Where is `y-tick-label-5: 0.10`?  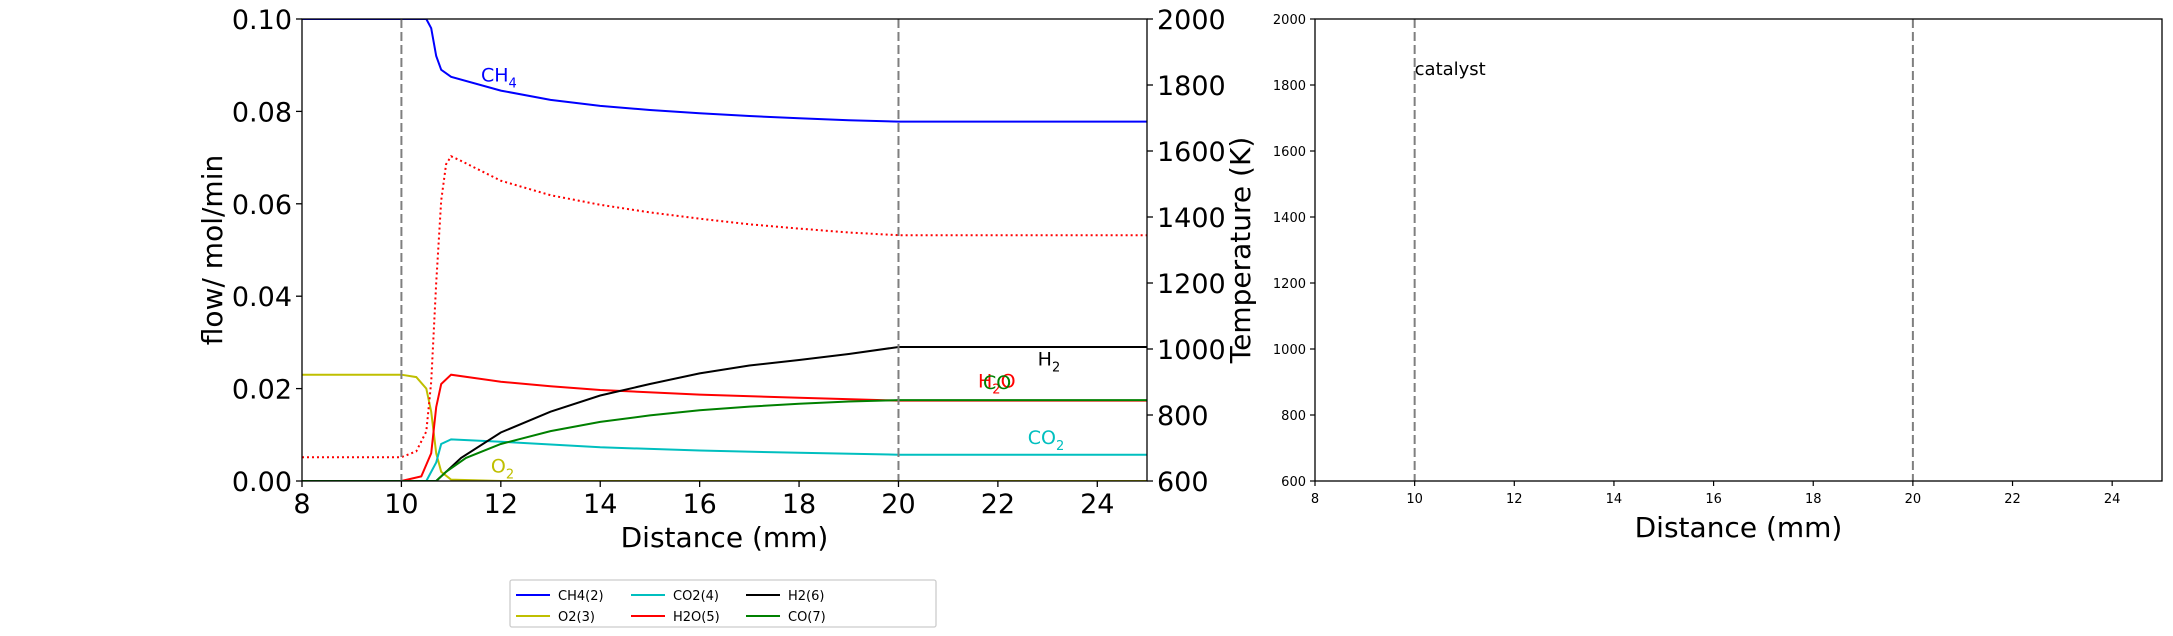 y-tick-label-5: 0.10 is located at coordinates (262, 20).